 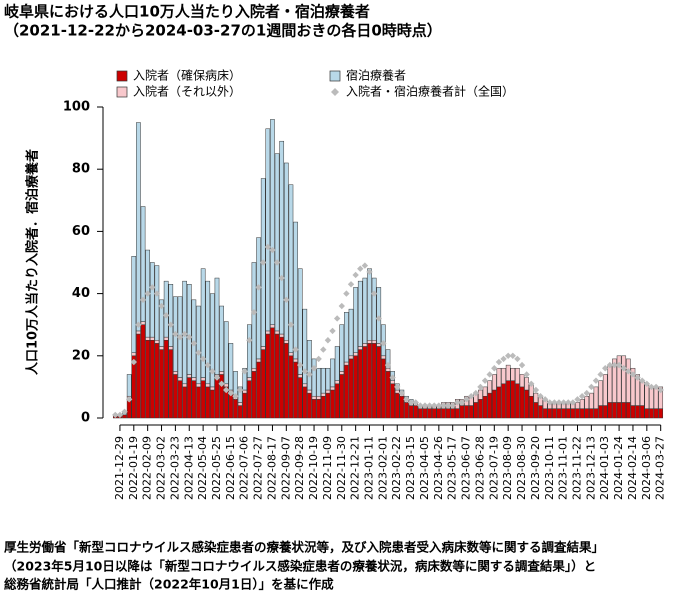 What do you see at coordinates (618, 468) in the screenshot?
I see `x-tick-label: 2024-01-24` at bounding box center [618, 468].